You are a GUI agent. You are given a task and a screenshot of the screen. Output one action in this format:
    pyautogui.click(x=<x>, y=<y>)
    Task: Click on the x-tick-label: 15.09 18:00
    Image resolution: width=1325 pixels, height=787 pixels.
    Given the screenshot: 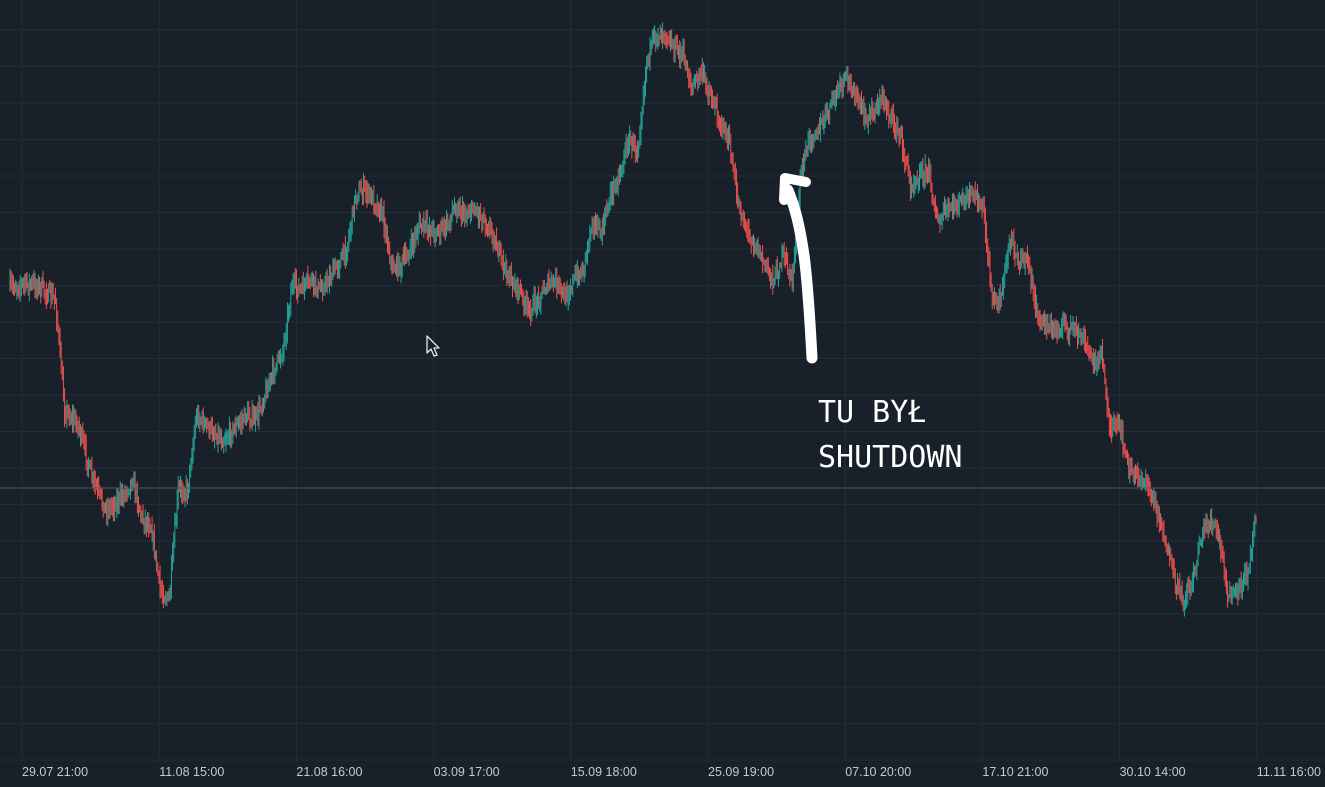 What is the action you would take?
    pyautogui.click(x=604, y=772)
    